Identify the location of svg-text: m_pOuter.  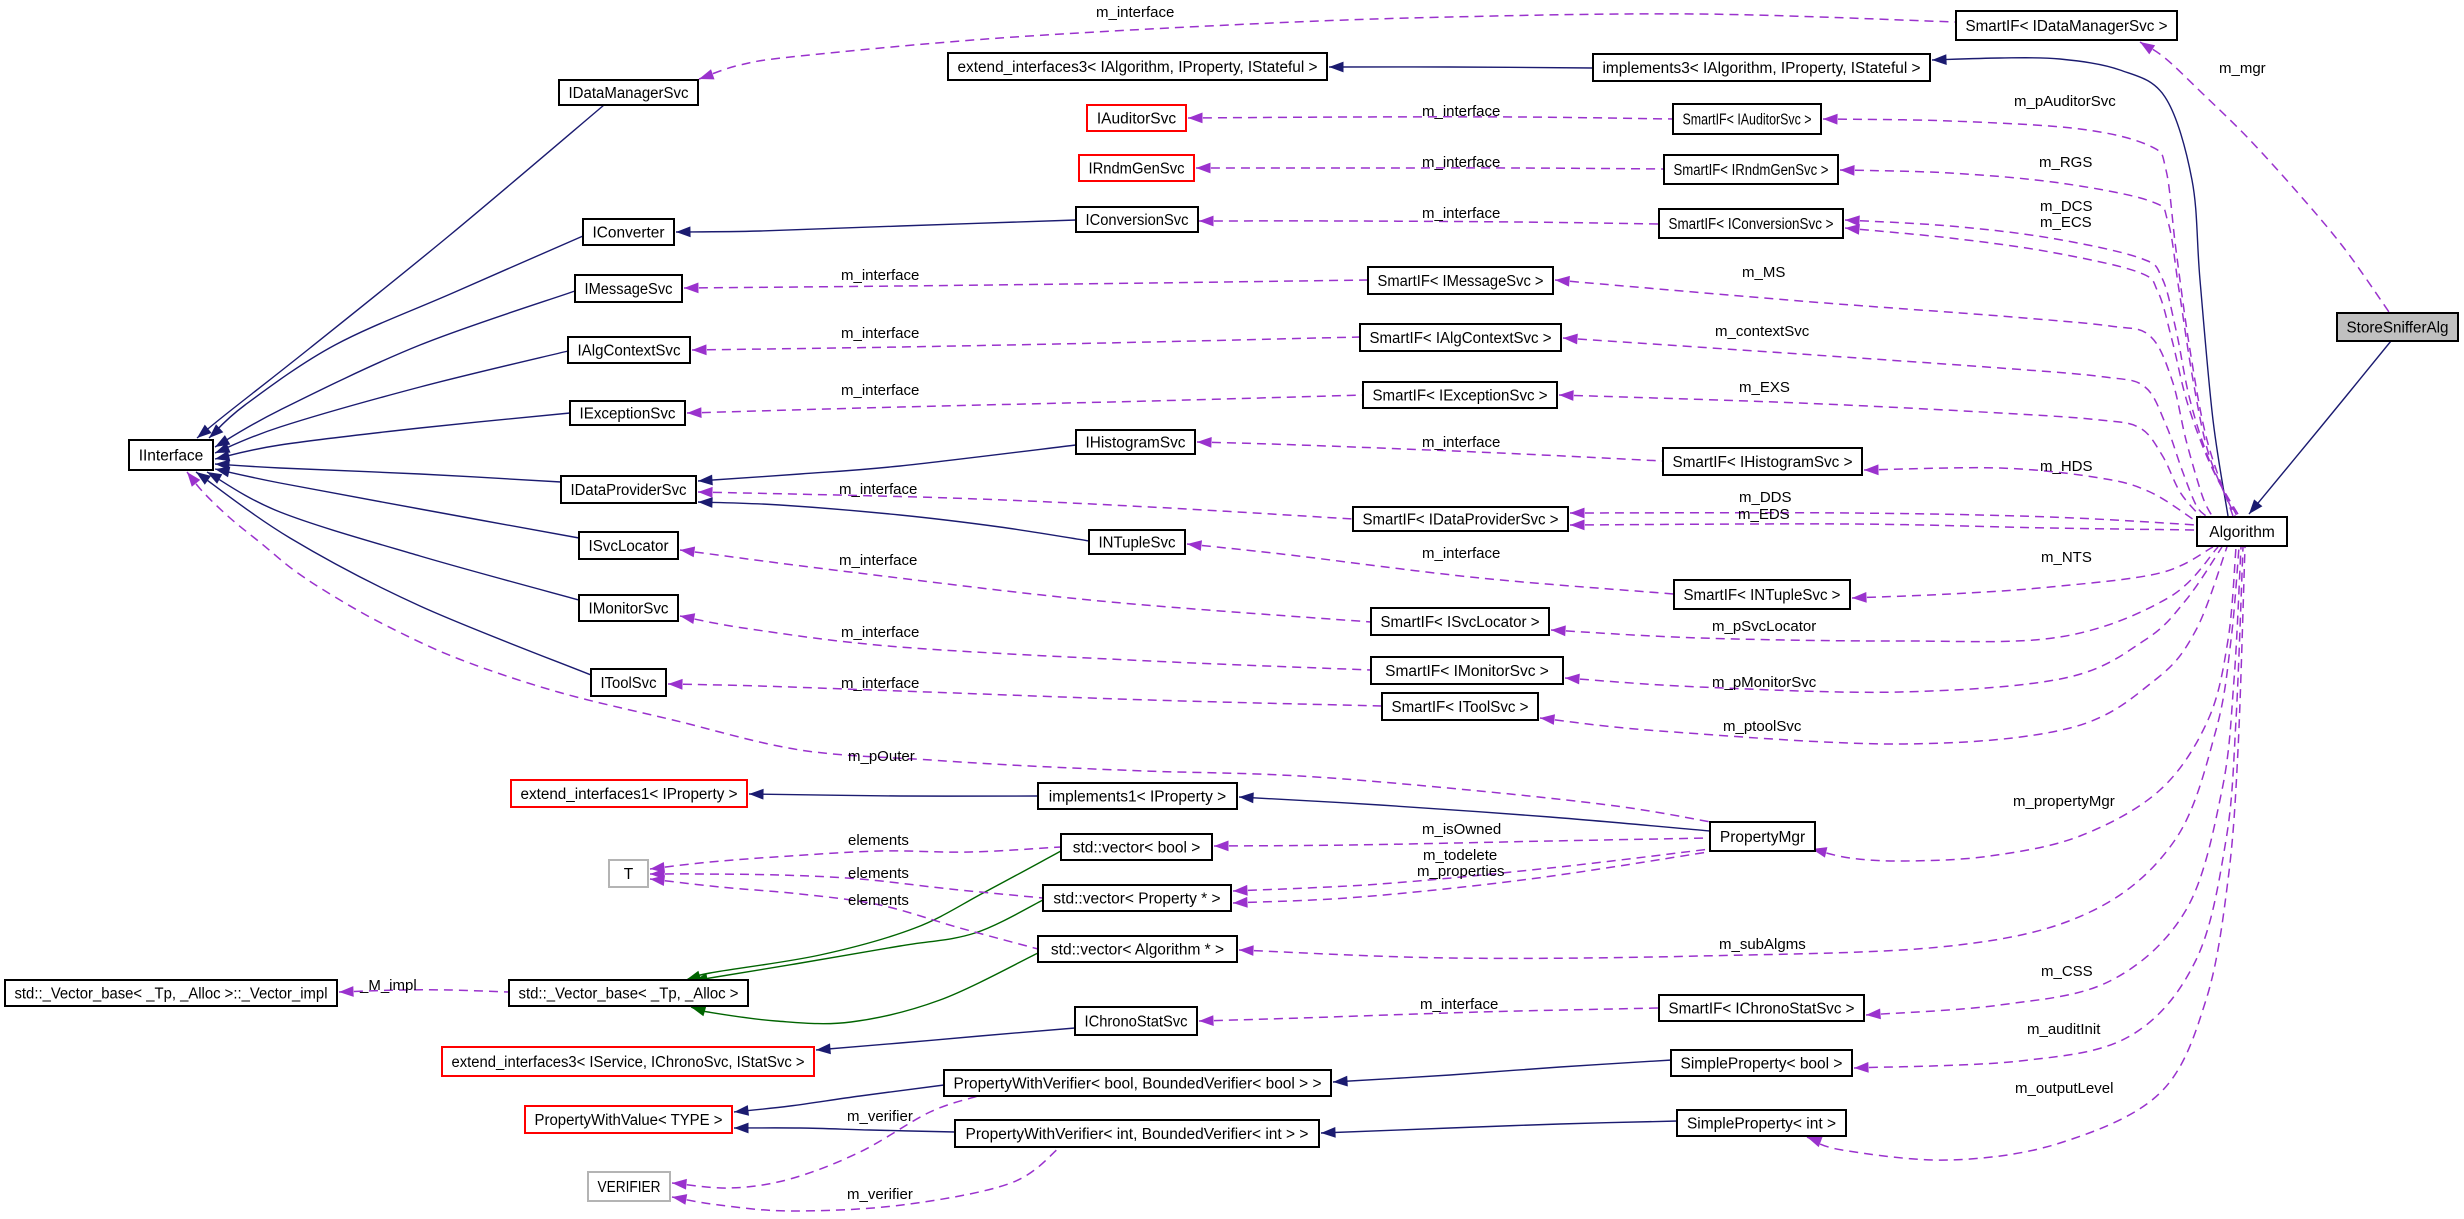
(881, 756).